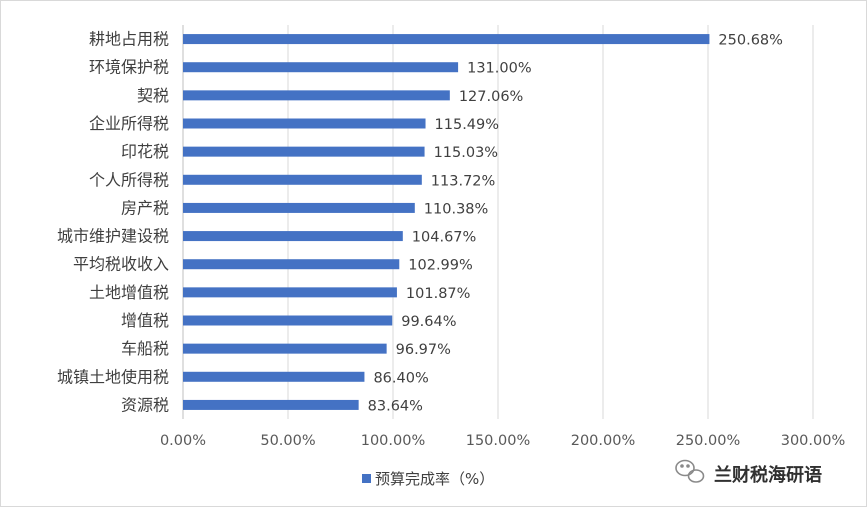 Image resolution: width=867 pixels, height=507 pixels. Describe the element at coordinates (428, 322) in the screenshot. I see `data-label: 99.64%` at that location.